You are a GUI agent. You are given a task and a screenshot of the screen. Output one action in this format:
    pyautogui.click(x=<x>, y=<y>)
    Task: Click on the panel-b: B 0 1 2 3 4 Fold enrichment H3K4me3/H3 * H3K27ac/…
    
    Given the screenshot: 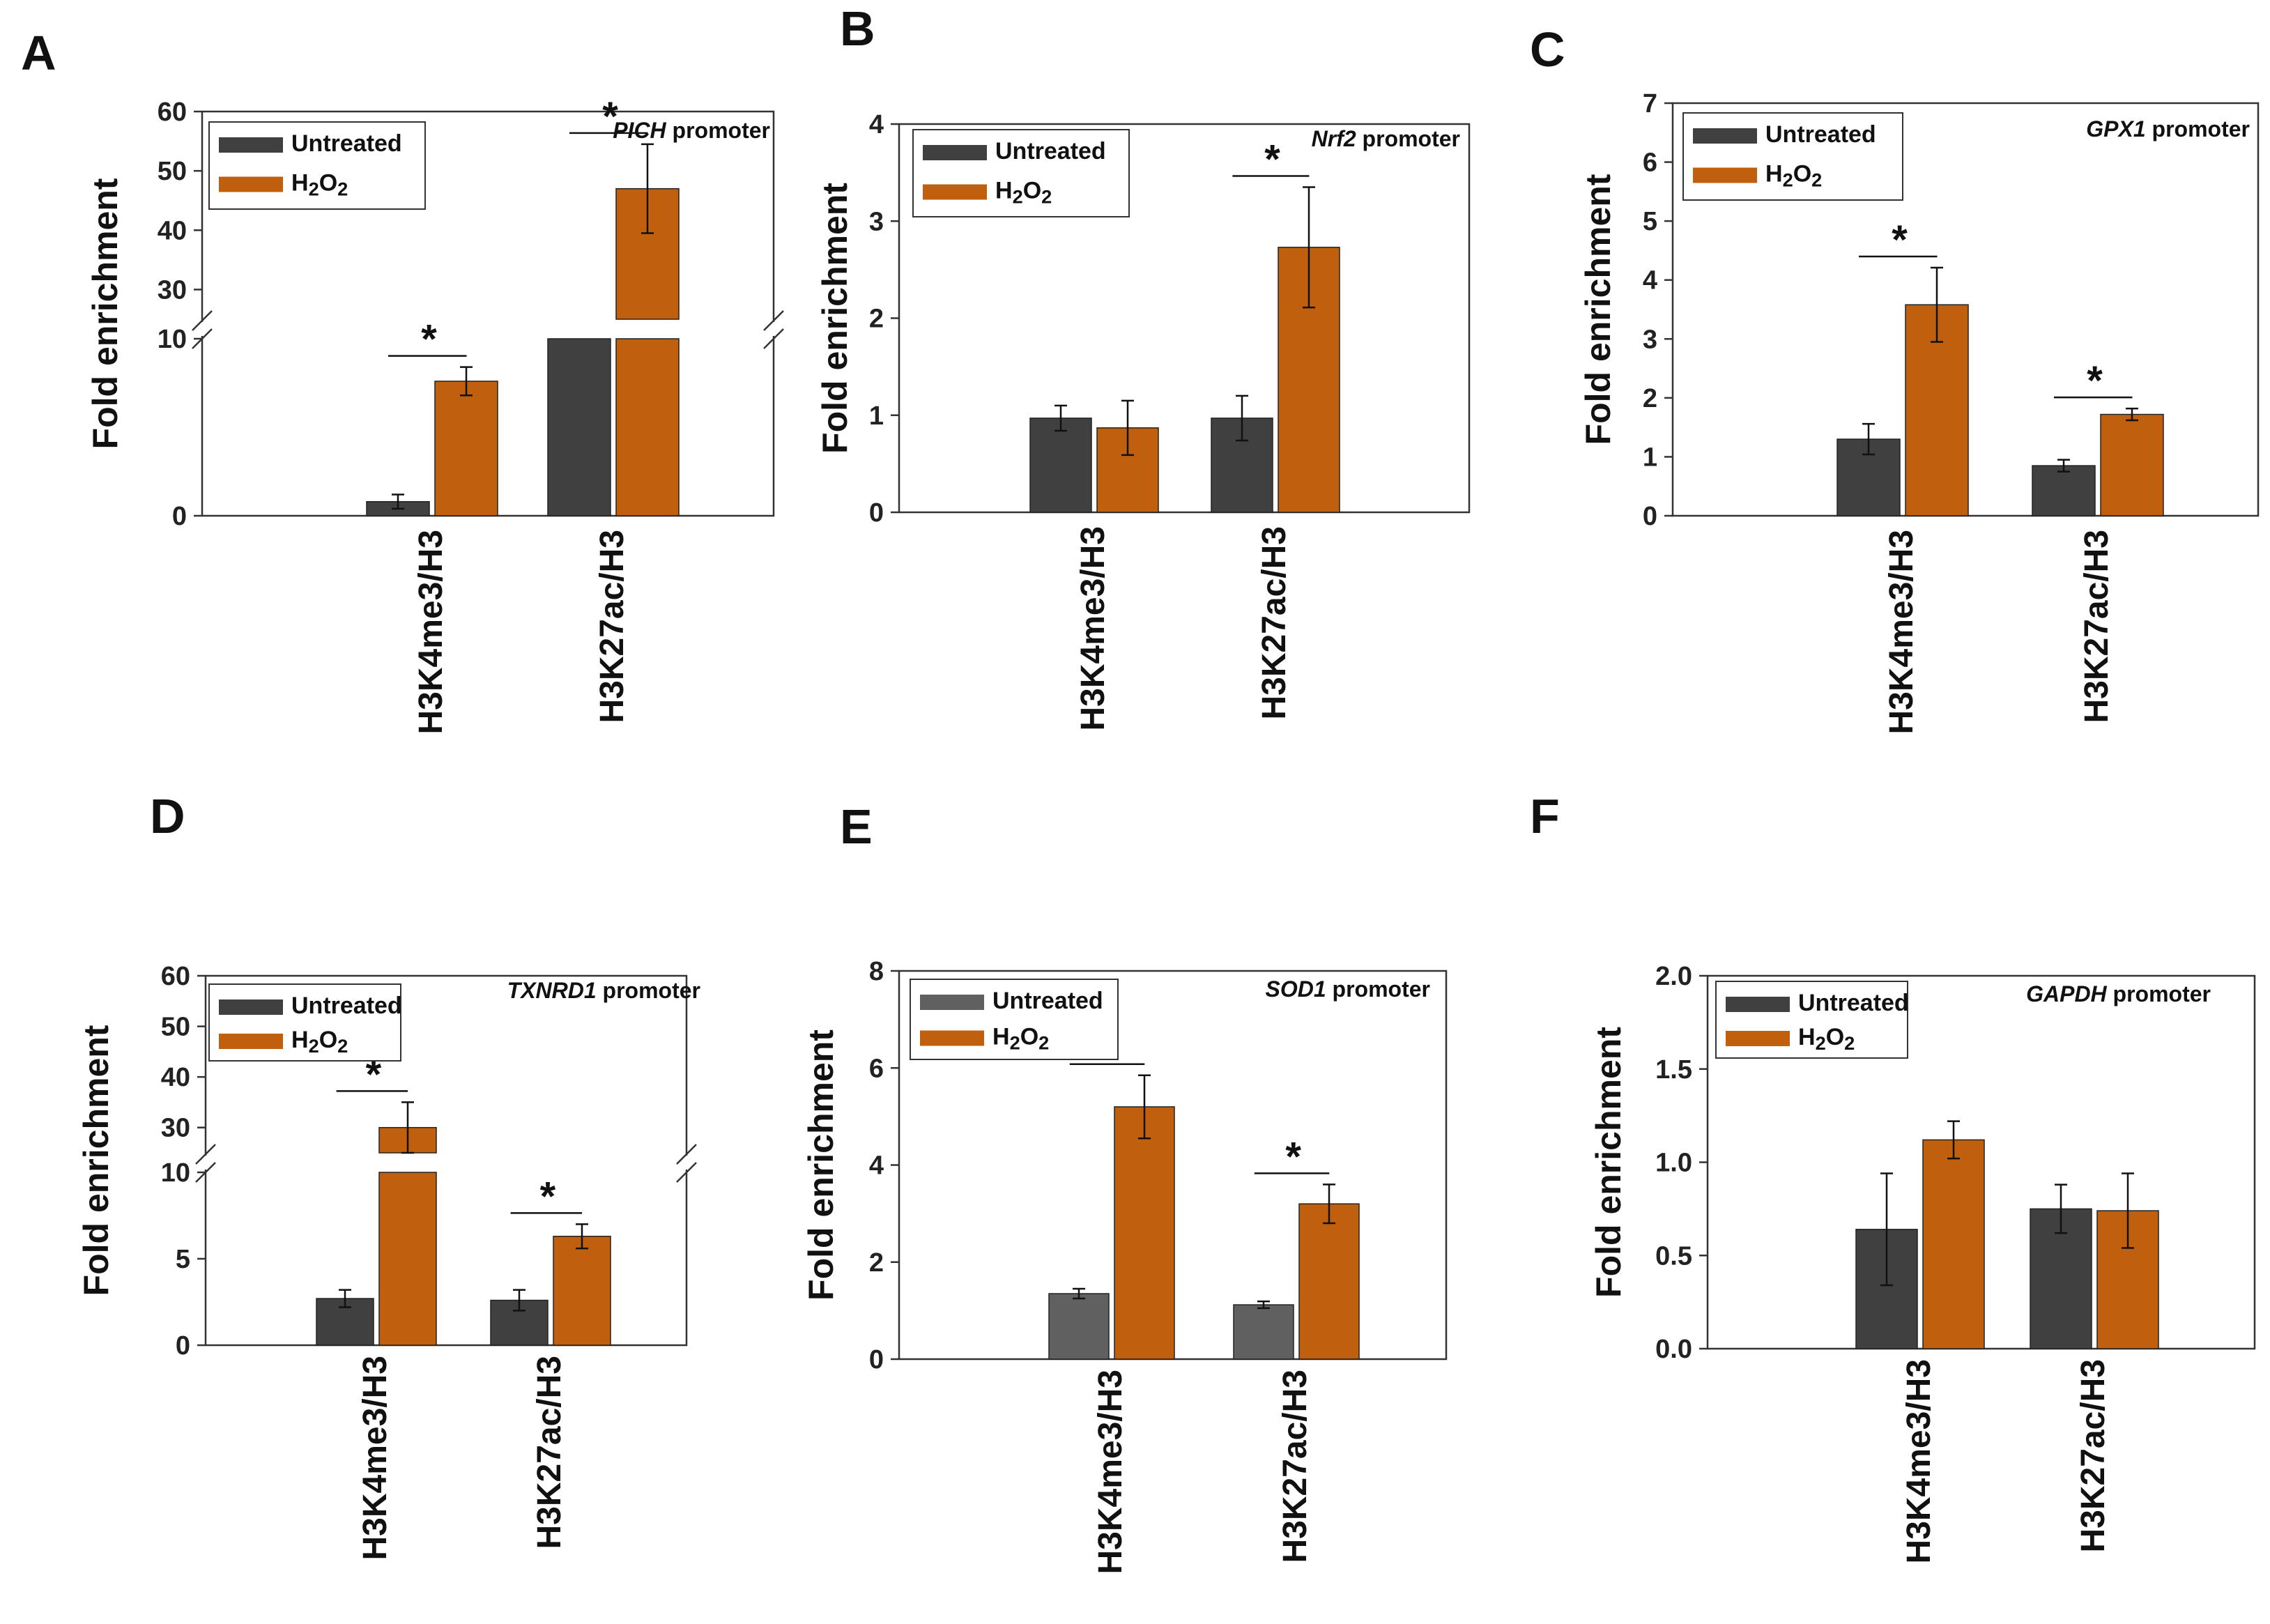 What is the action you would take?
    pyautogui.click(x=1143, y=365)
    